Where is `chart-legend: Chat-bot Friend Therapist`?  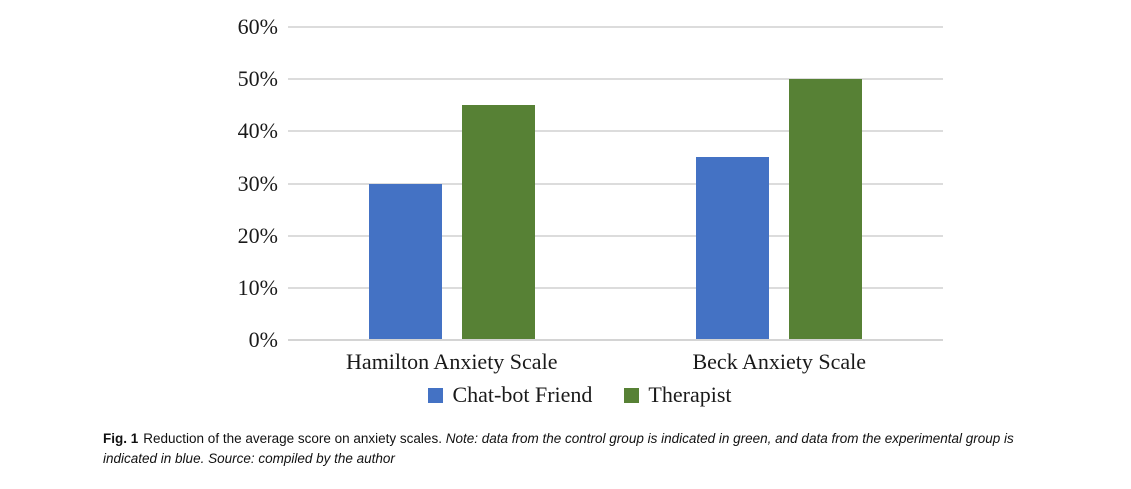
chart-legend: Chat-bot Friend Therapist is located at coordinates (580, 395).